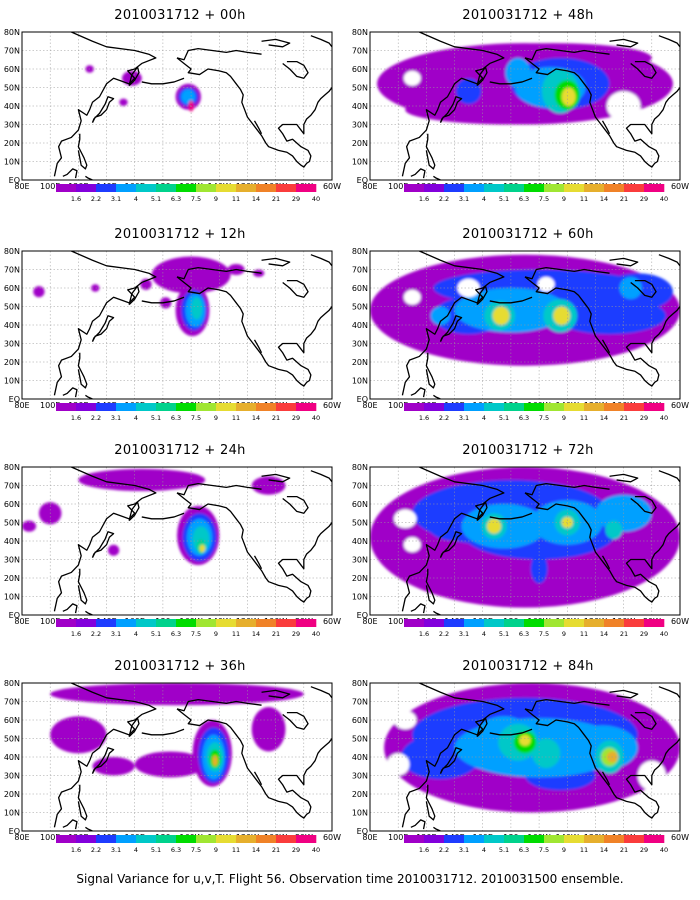 This screenshot has width=700, height=900. I want to click on grid, so click(525, 541).